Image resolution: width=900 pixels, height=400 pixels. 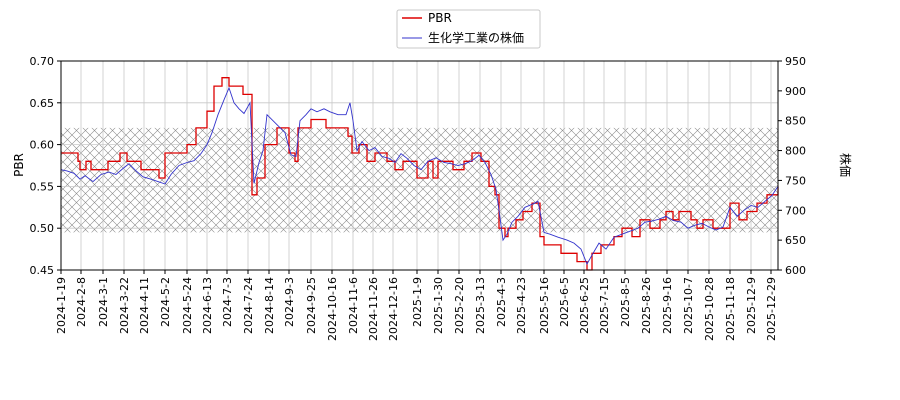 What do you see at coordinates (688, 305) in the screenshot?
I see `x-tick-label: 2025-10-7` at bounding box center [688, 305].